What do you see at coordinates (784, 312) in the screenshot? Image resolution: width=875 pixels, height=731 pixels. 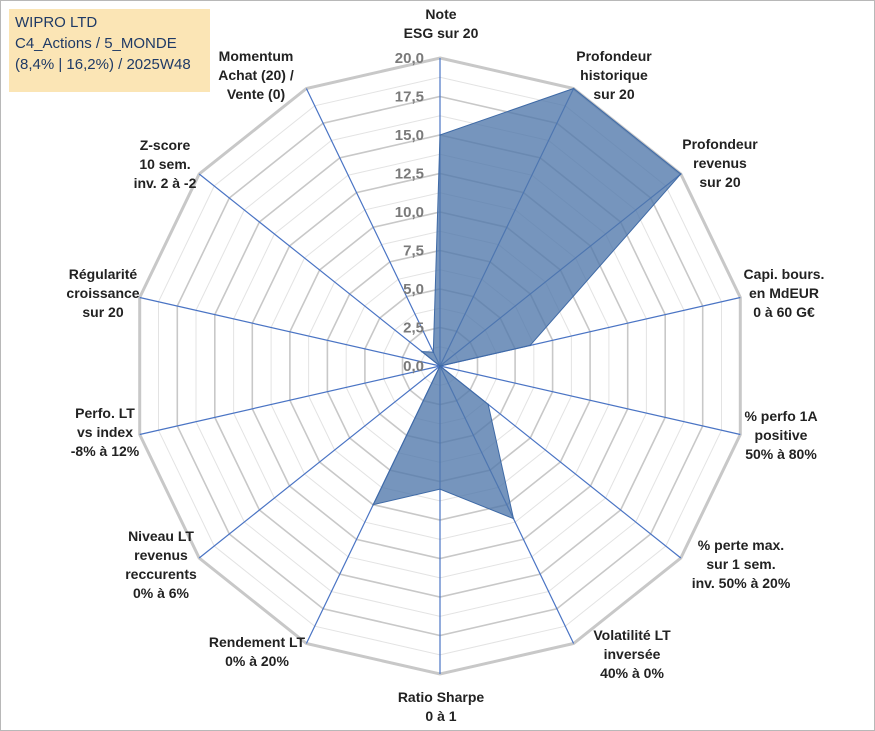 I see `axis-label-line: 0 à 60 G€` at bounding box center [784, 312].